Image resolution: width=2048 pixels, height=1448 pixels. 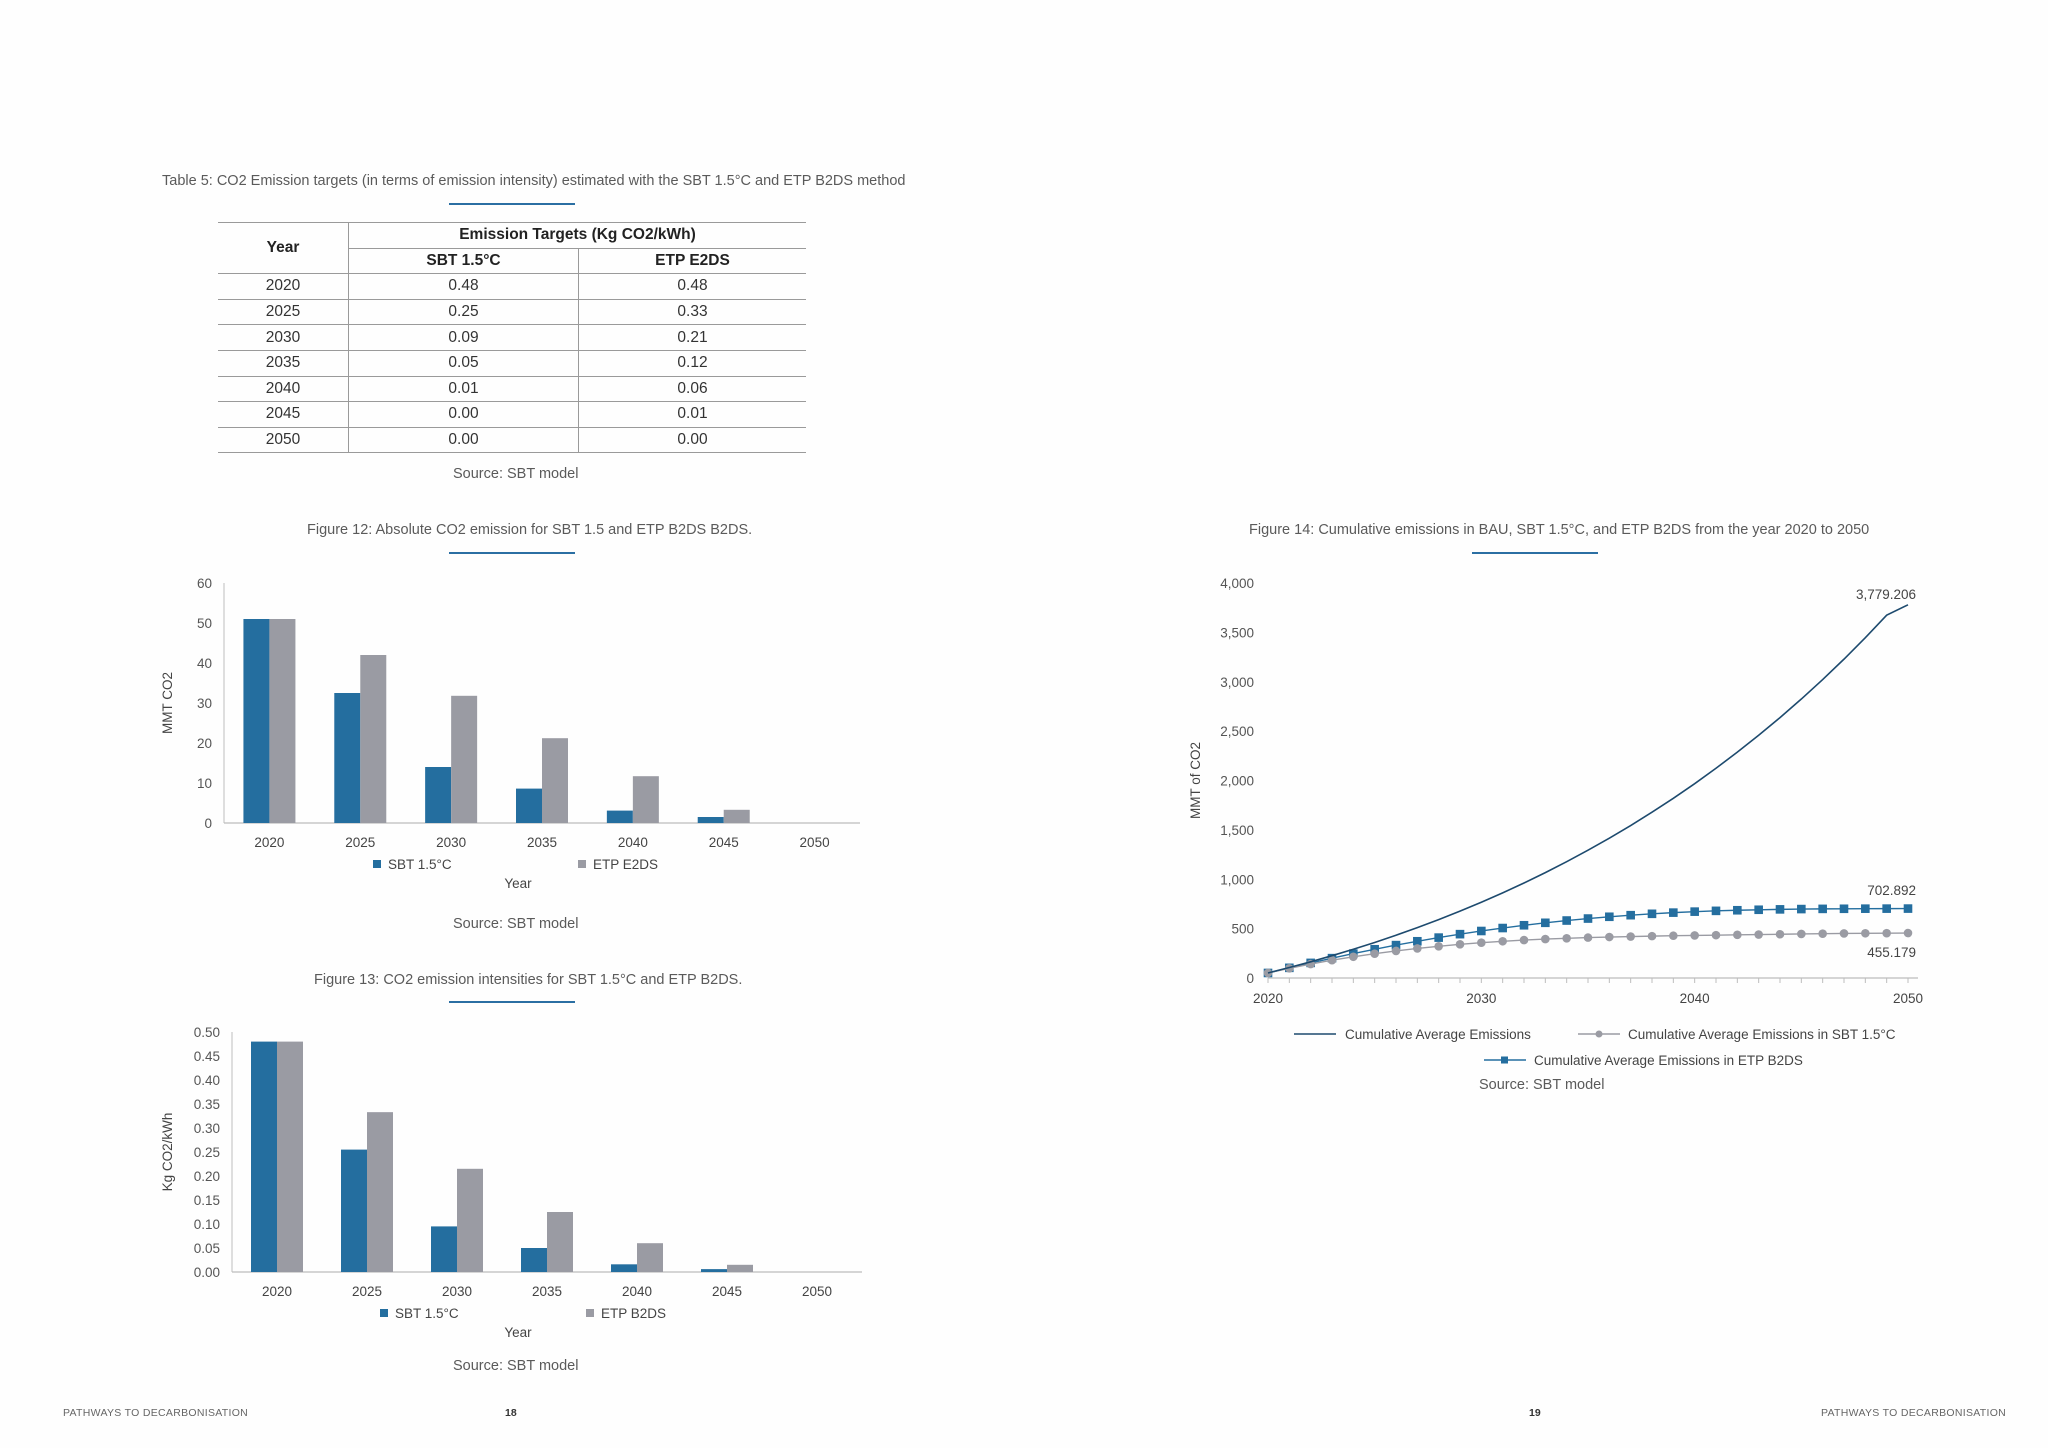 I want to click on legend-label: ETP B2DS, so click(x=633, y=1313).